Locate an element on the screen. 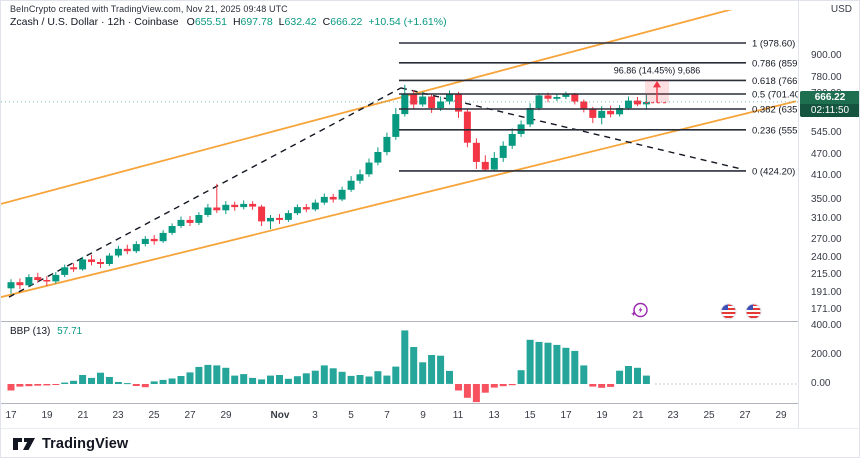 This screenshot has height=458, width=860. ohlc-open: O655.51 is located at coordinates (206, 22).